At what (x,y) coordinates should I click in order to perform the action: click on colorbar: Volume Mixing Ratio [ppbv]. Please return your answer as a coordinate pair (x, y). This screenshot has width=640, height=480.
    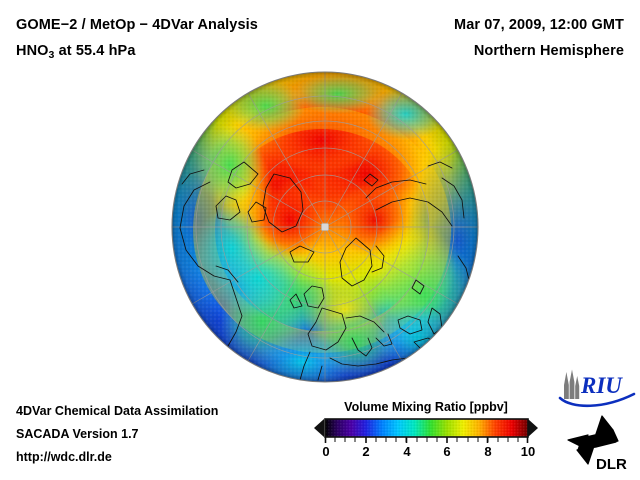
    Looking at the image, I should click on (426, 436).